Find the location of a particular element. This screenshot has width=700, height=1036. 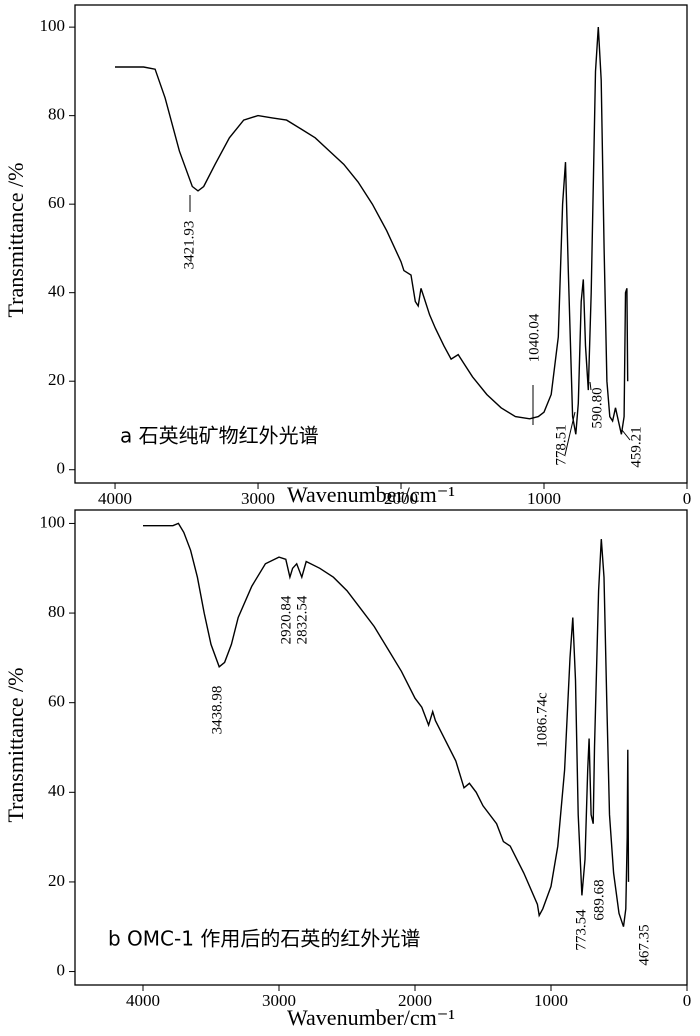

peak-label: 773.54 is located at coordinates (581, 930).